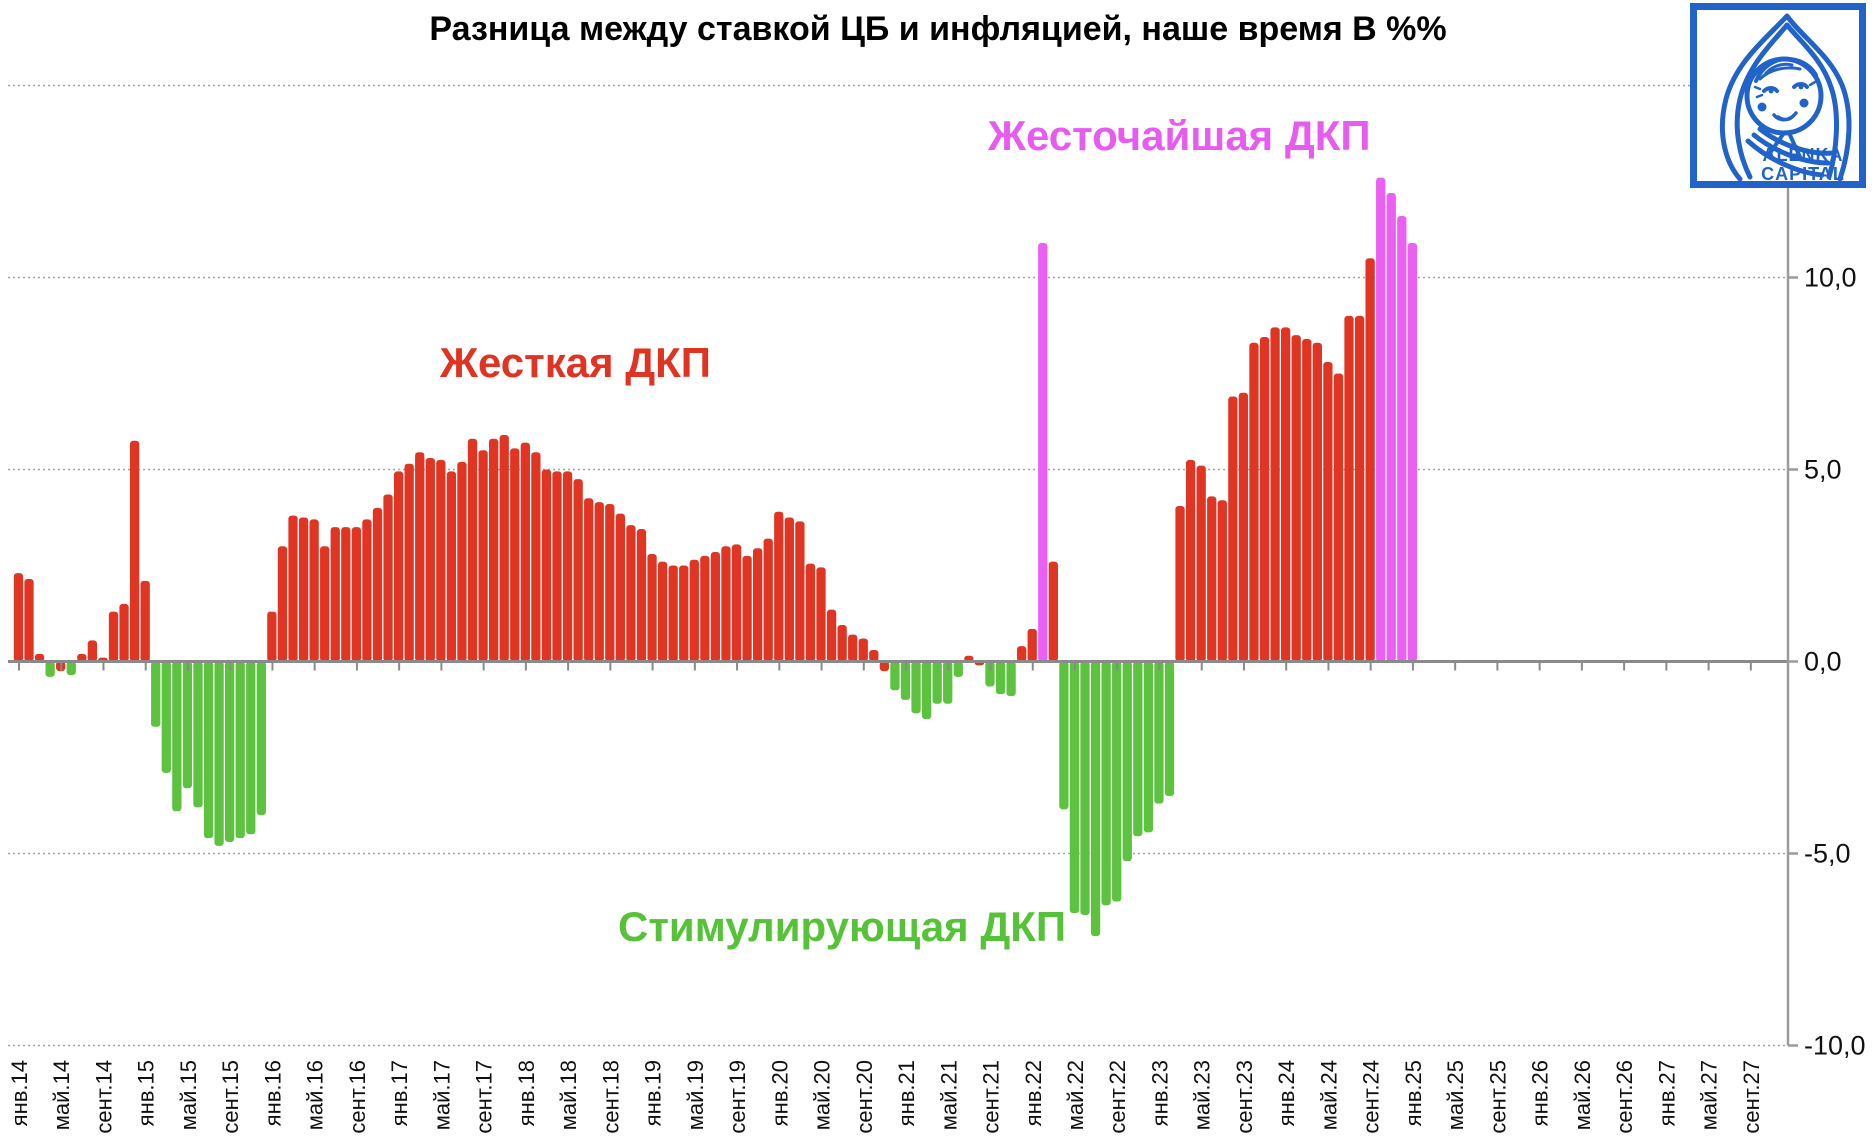  Describe the element at coordinates (1823, 470) in the screenshot. I see `y-axis-label-5,0: 5,0` at that location.